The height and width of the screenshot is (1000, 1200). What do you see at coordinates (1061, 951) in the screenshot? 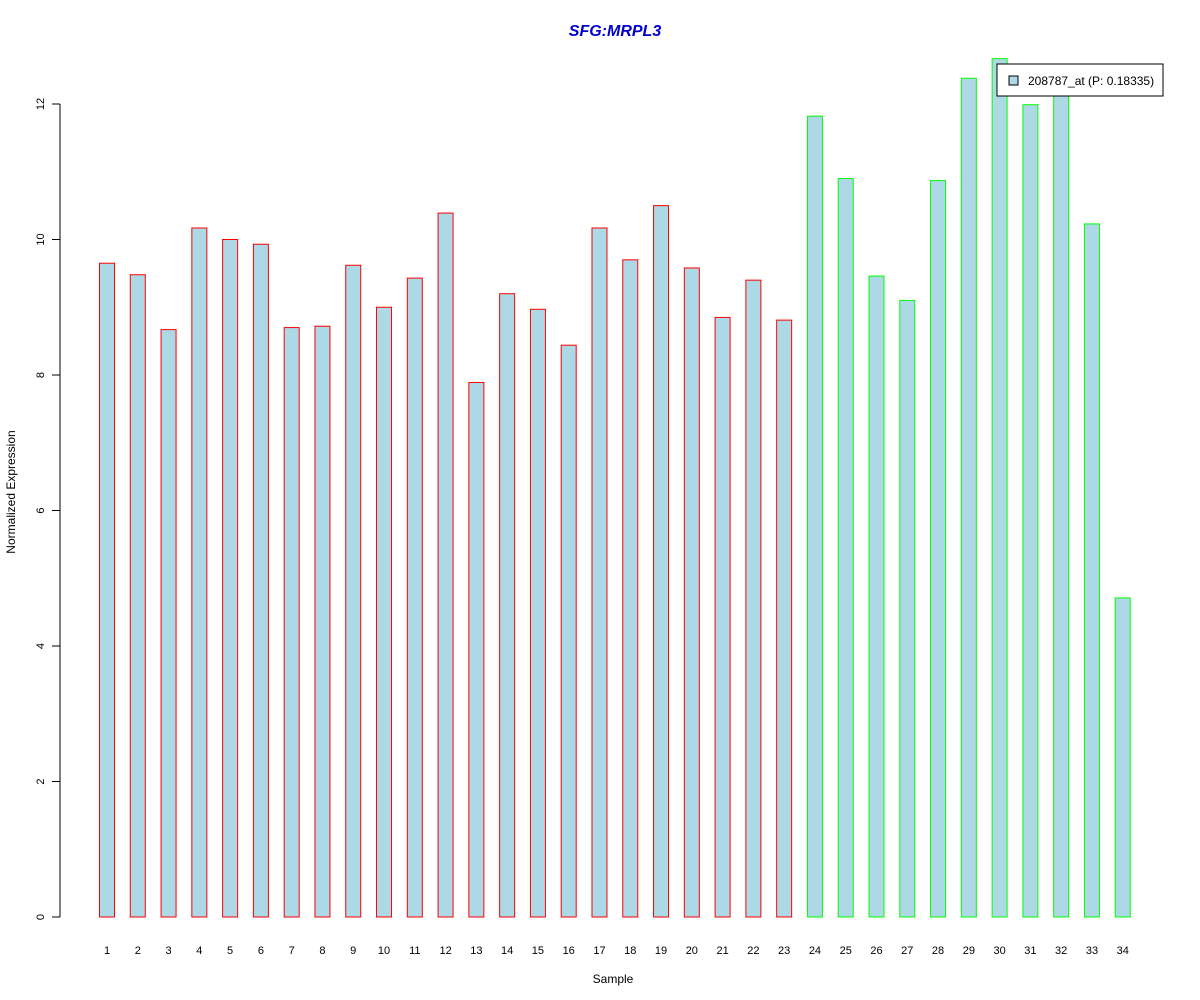
I see `x-tick-label-32: 32` at bounding box center [1061, 951].